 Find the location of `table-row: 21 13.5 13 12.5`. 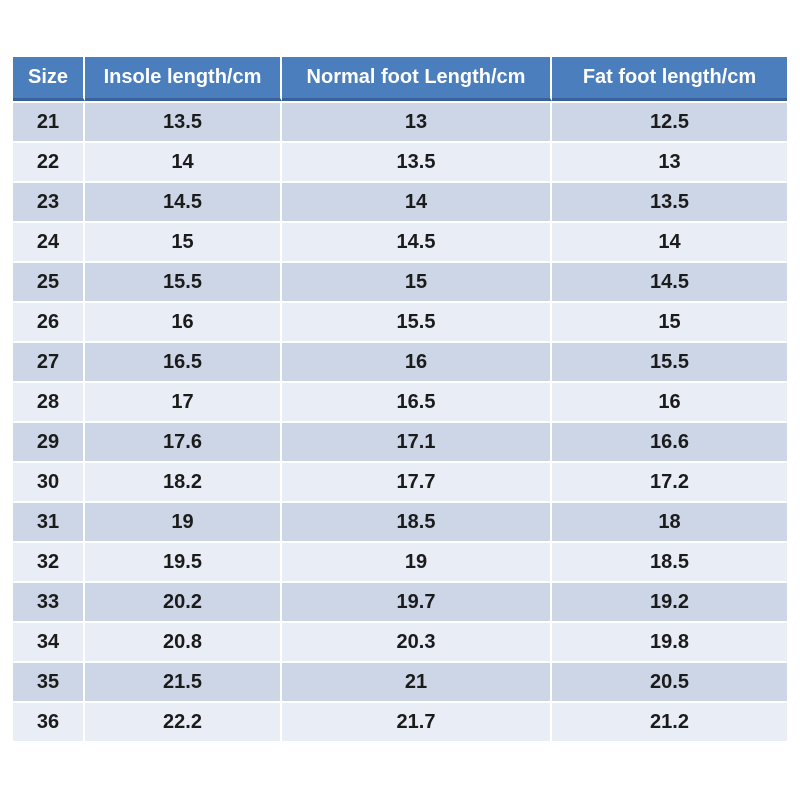

table-row: 21 13.5 13 12.5 is located at coordinates (400, 122).